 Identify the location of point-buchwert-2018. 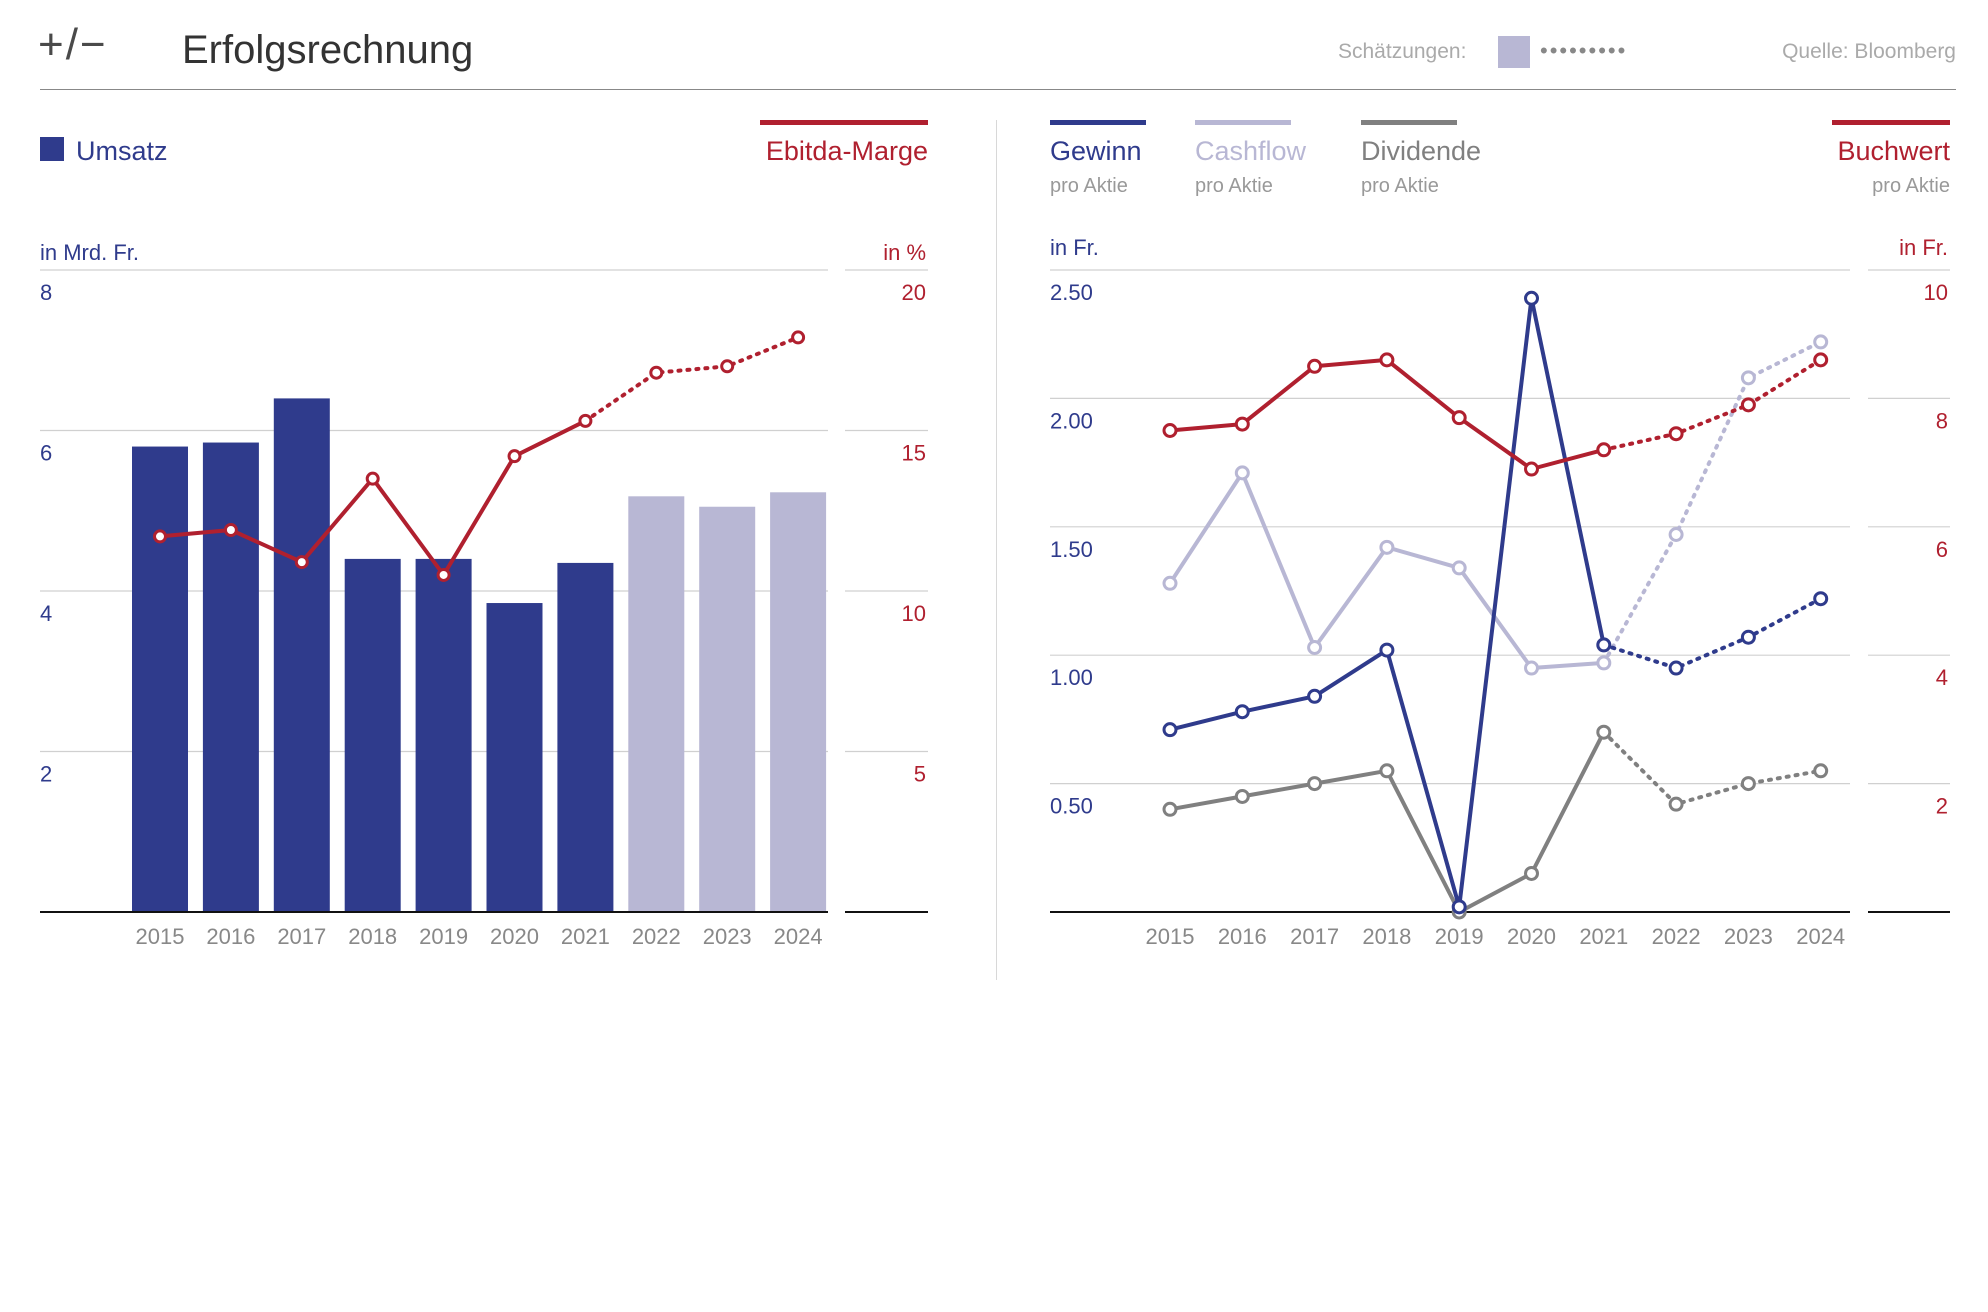
(1387, 360).